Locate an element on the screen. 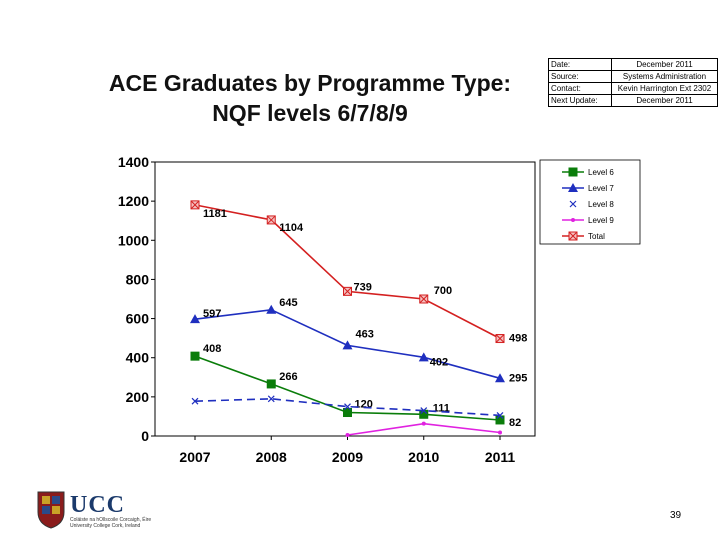  legend is located at coordinates (590, 202).